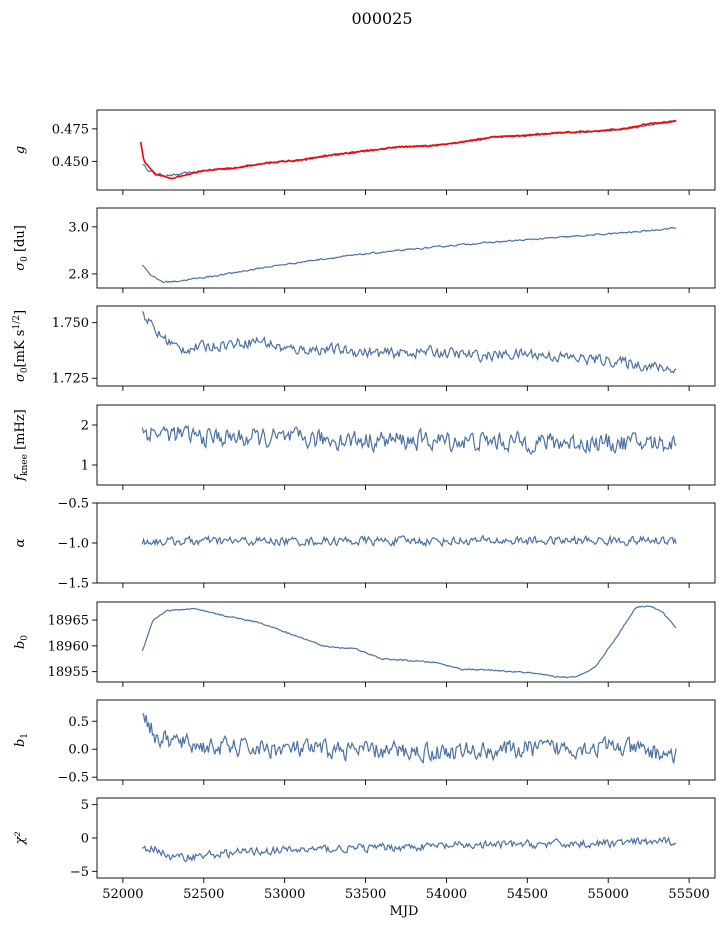 The height and width of the screenshot is (936, 725). I want to click on y-axis-label: σ0[mK s1/2], so click(21, 346).